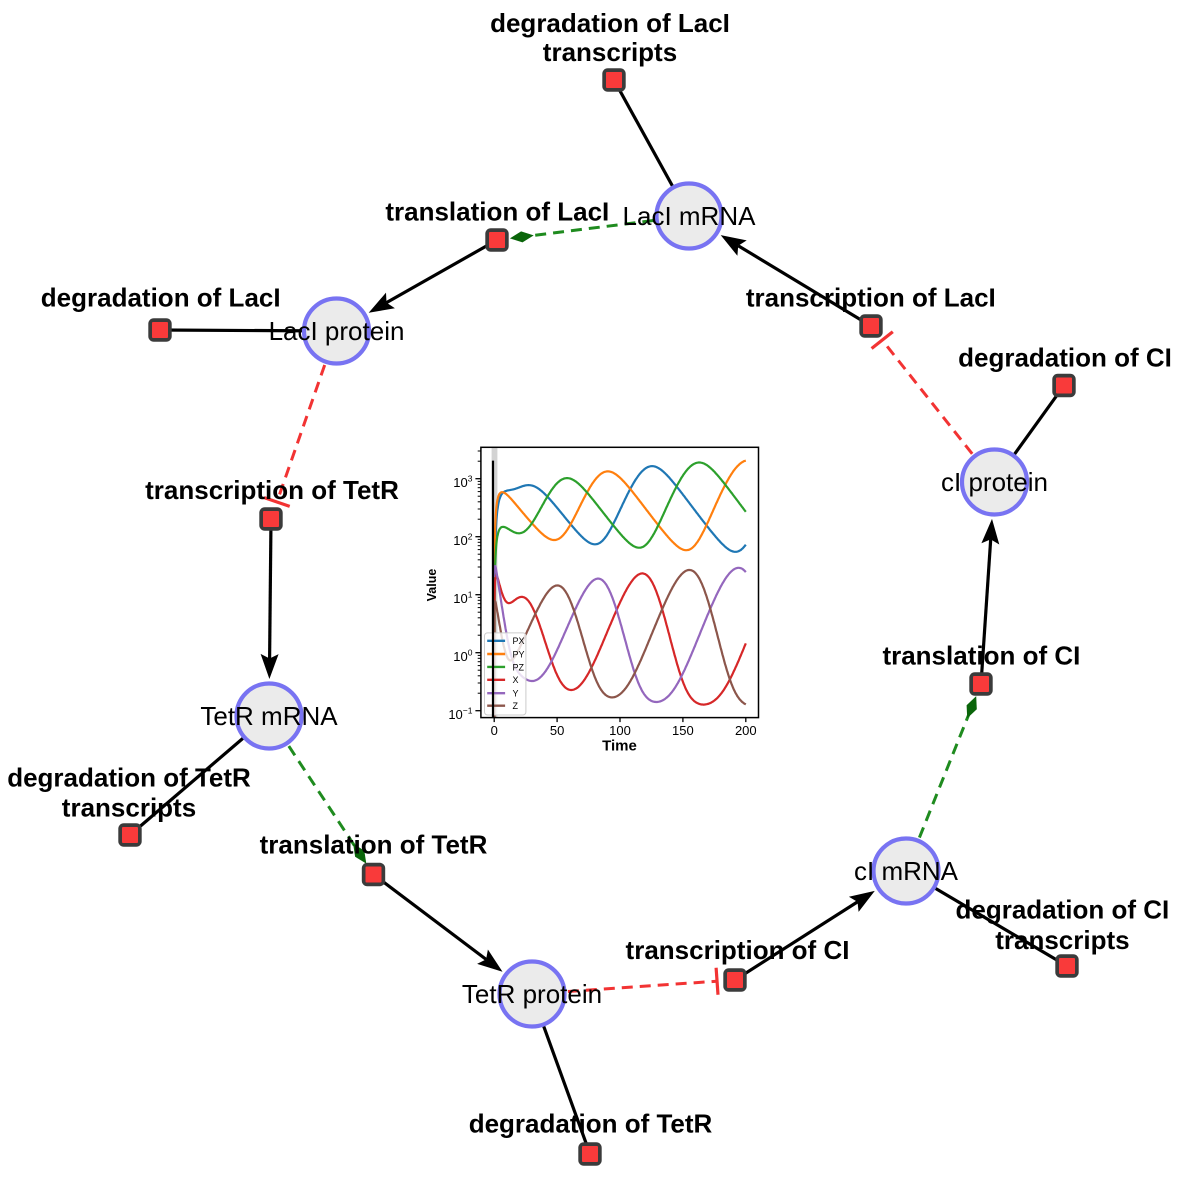 The height and width of the screenshot is (1200, 1189). Describe the element at coordinates (272, 490) in the screenshot. I see `svg-text: transcription of TetR` at that location.